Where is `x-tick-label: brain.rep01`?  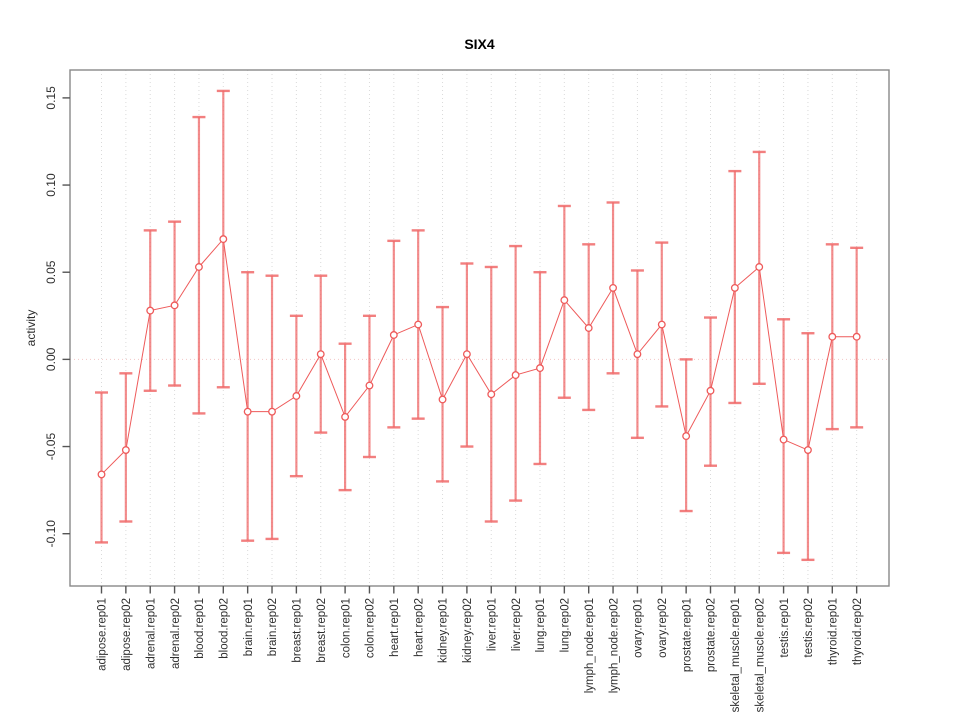
x-tick-label: brain.rep01 is located at coordinates (249, 627).